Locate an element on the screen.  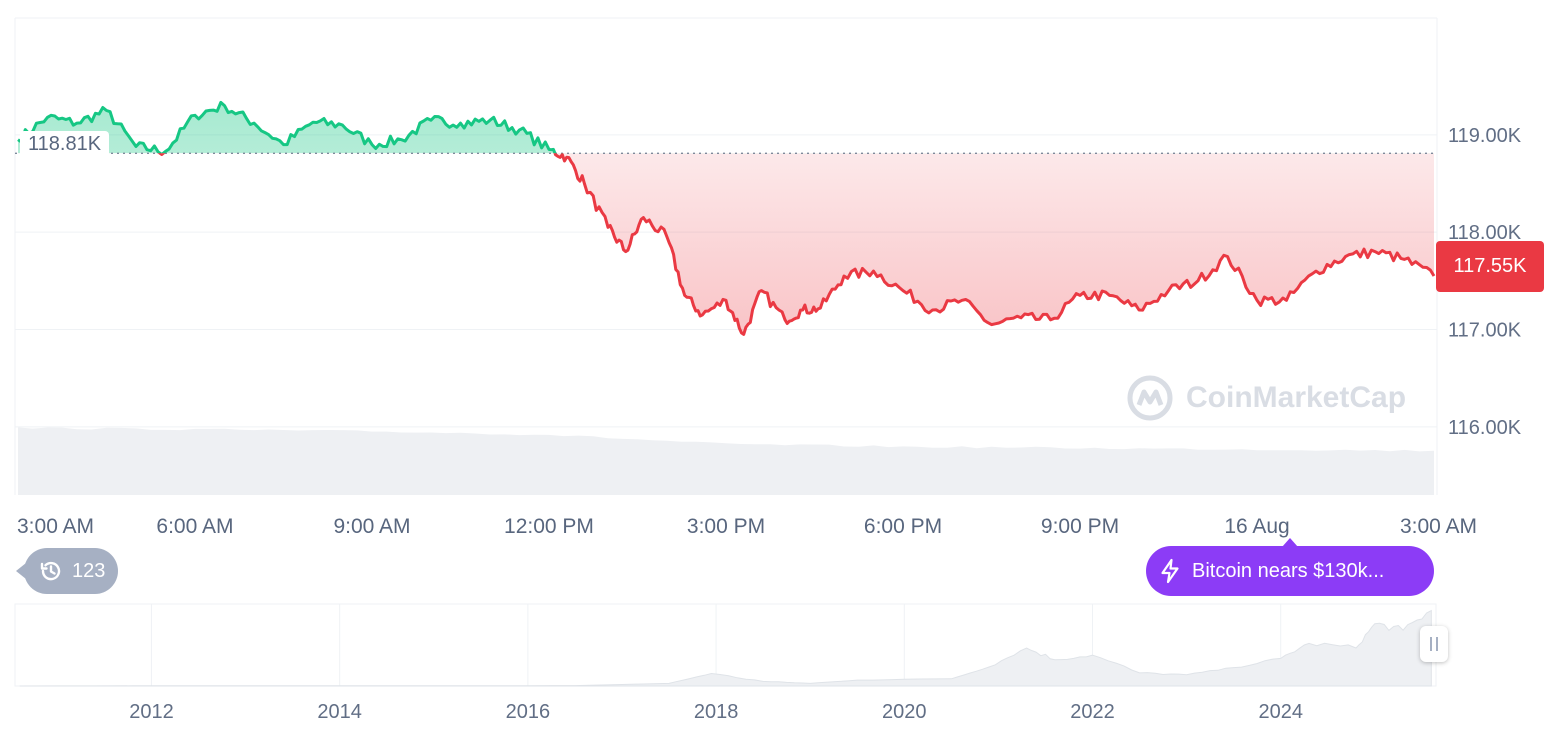
reference-price-badge: 118.81K is located at coordinates (65, 144).